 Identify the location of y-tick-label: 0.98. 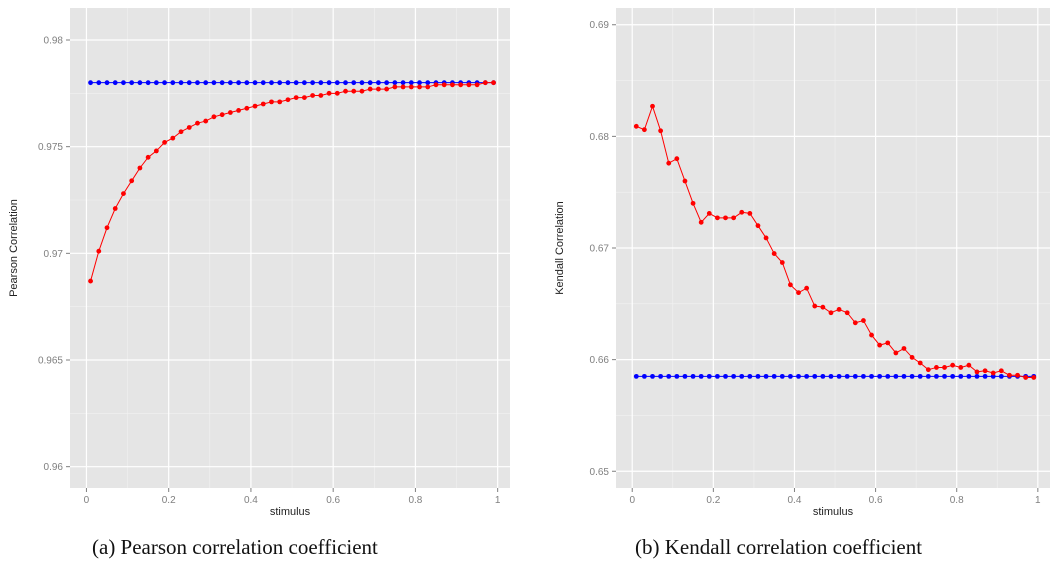
(54, 41).